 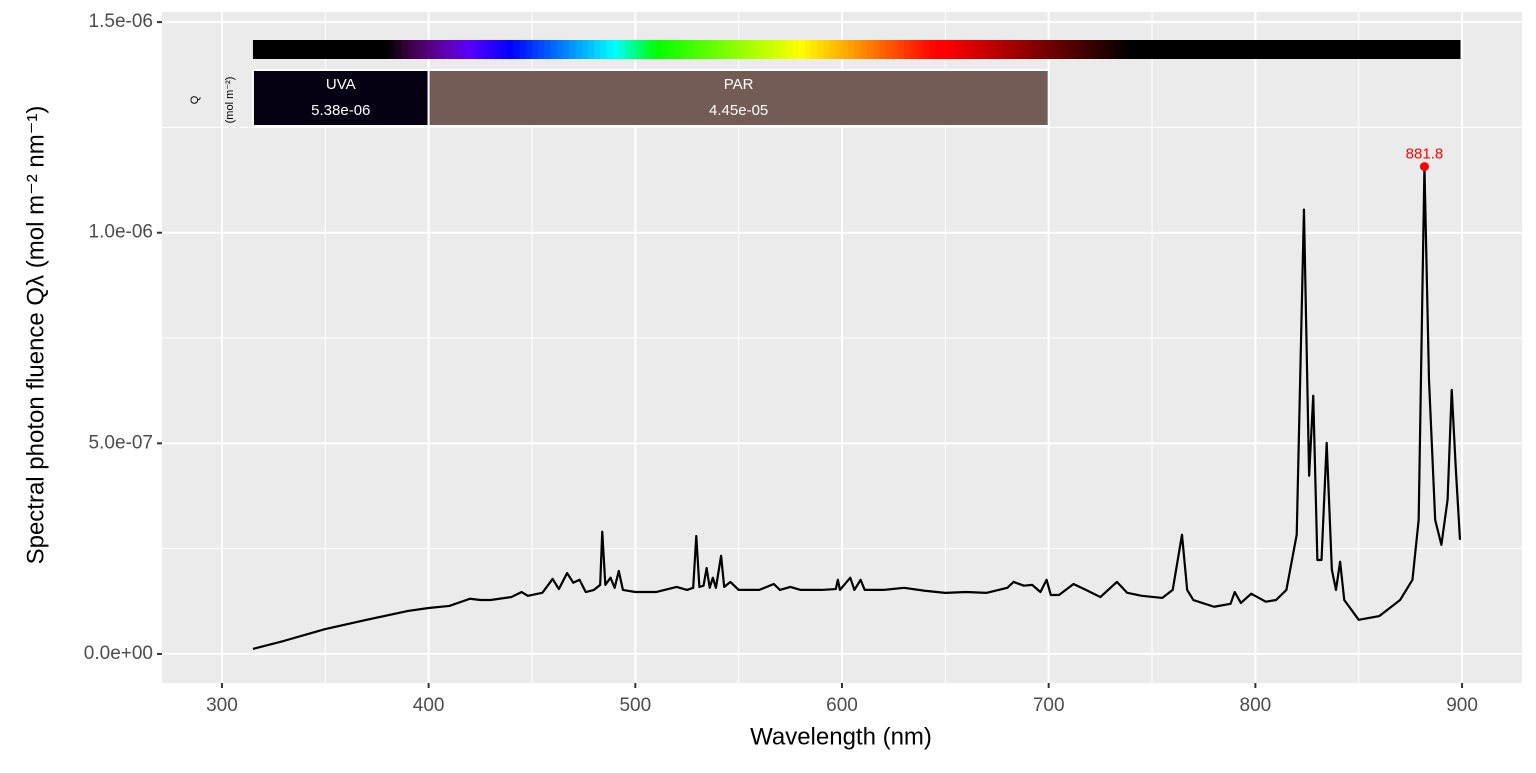 I want to click on x-tick-label: 800, so click(x=1256, y=705).